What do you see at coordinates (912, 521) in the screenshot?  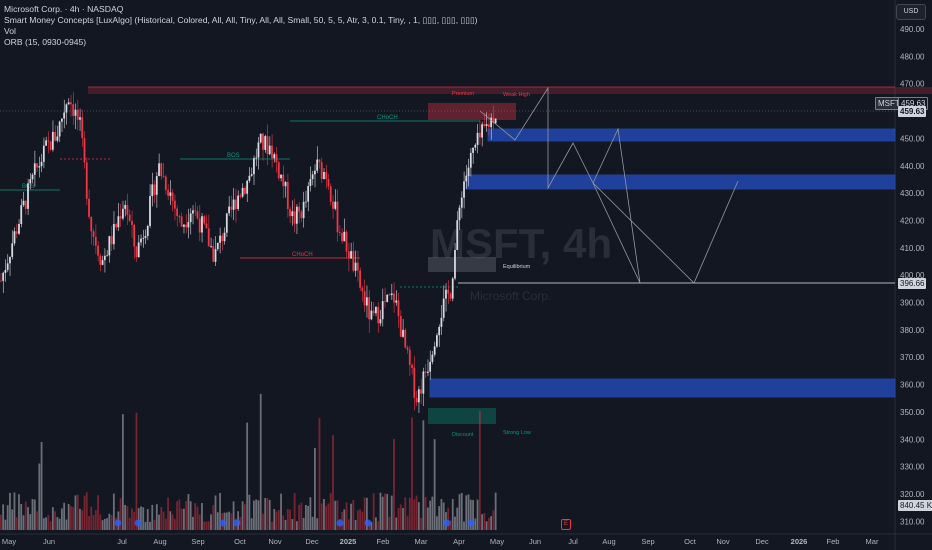 I see `y-tick-label: 310.00` at bounding box center [912, 521].